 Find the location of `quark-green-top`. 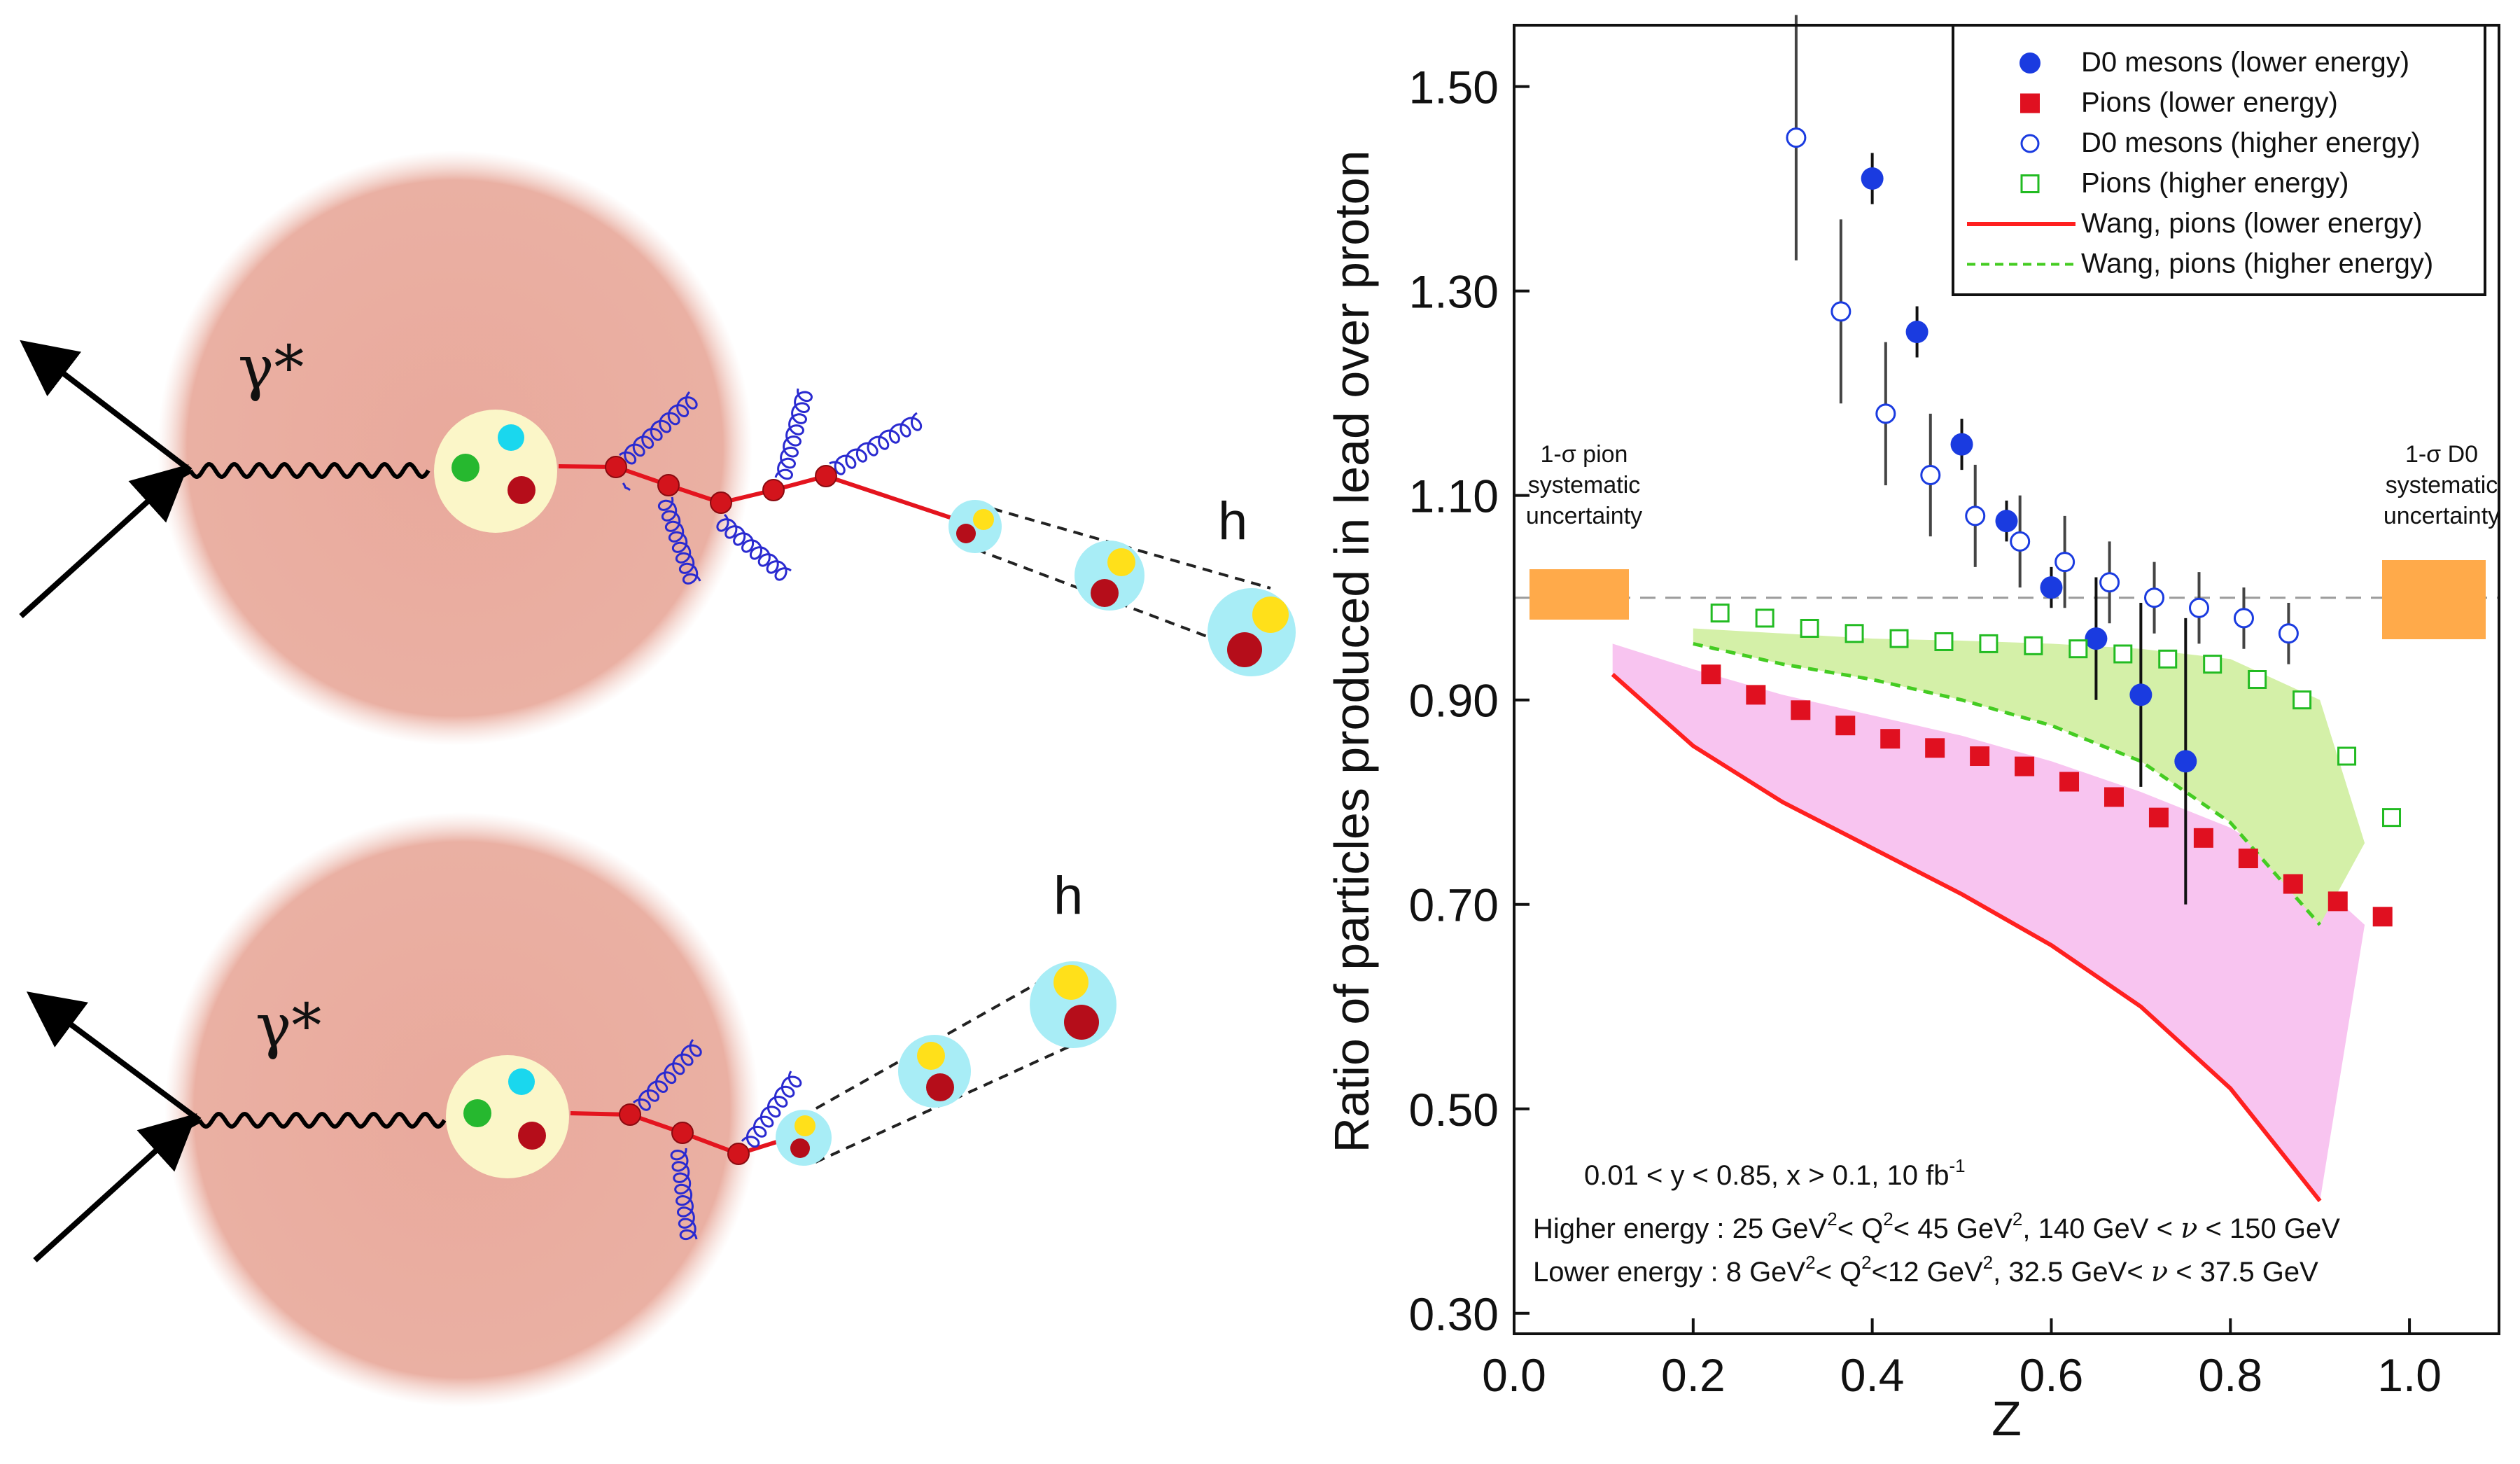

quark-green-top is located at coordinates (465, 468).